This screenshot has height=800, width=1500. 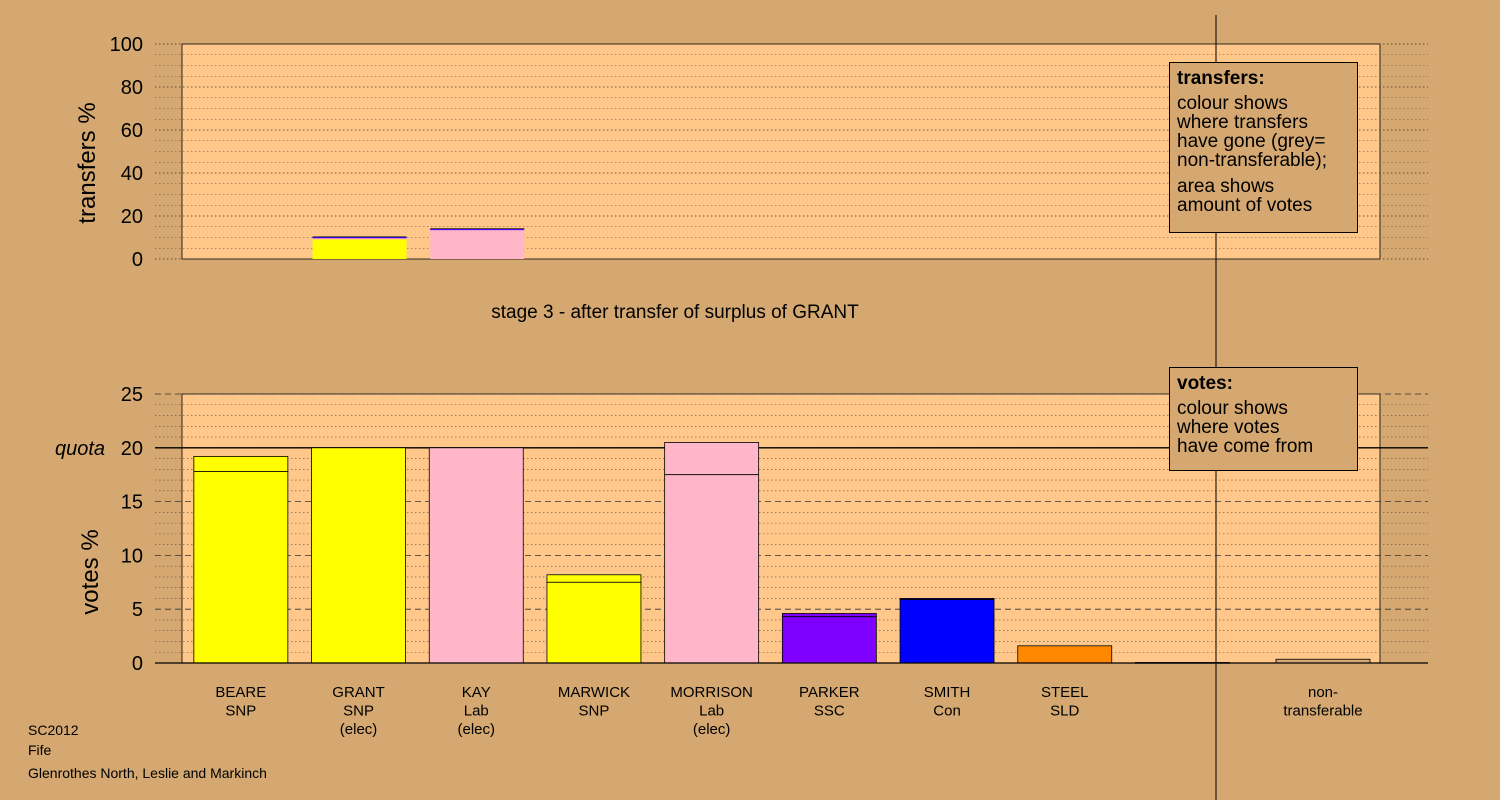 I want to click on votes-tick-label: 0, so click(x=137, y=664).